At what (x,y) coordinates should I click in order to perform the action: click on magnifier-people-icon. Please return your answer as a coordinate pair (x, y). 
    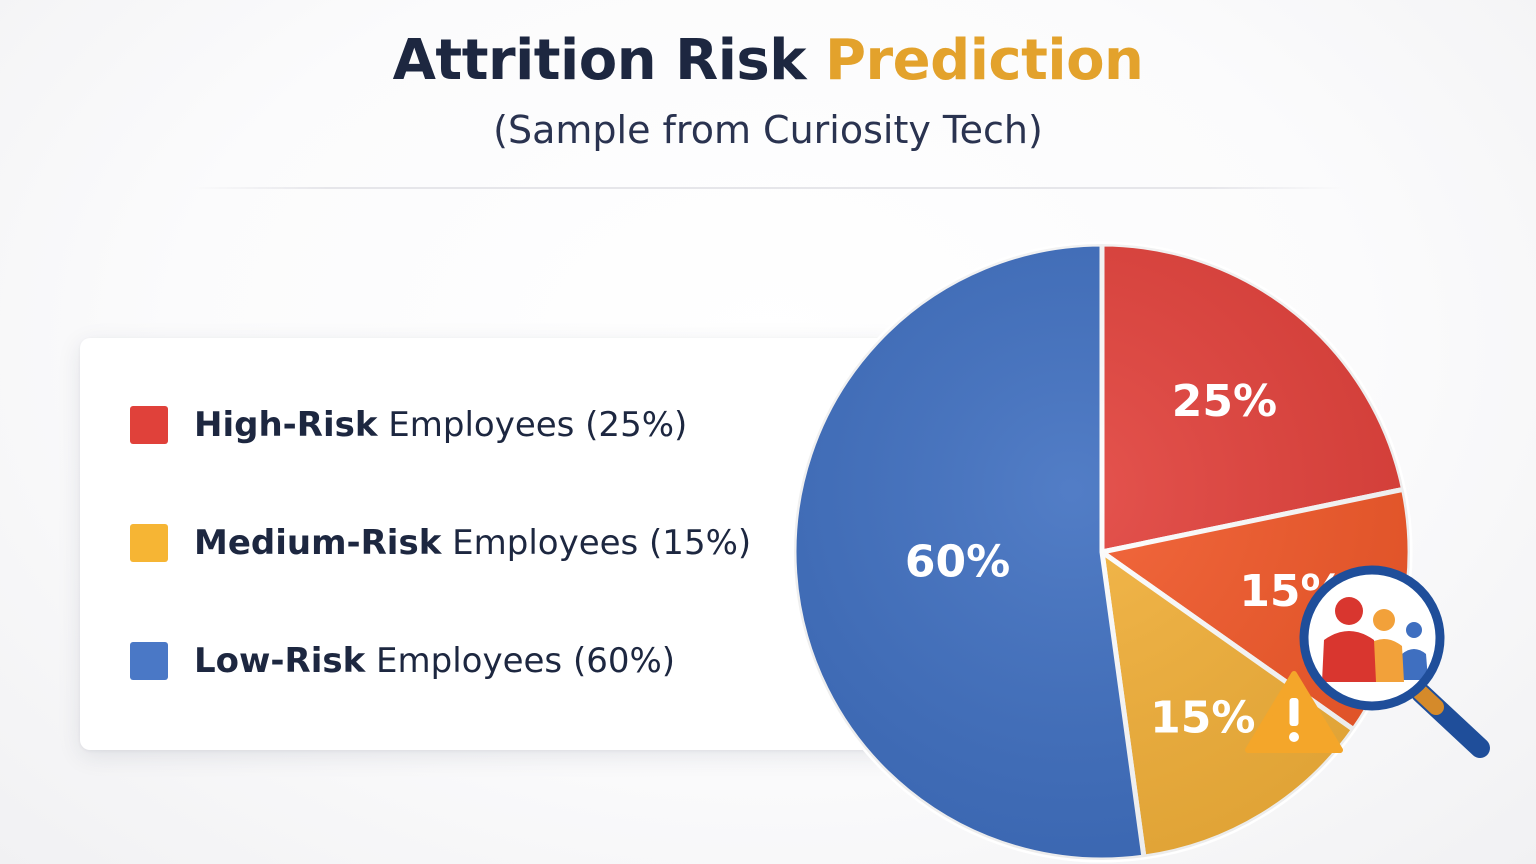
    Looking at the image, I should click on (1394, 661).